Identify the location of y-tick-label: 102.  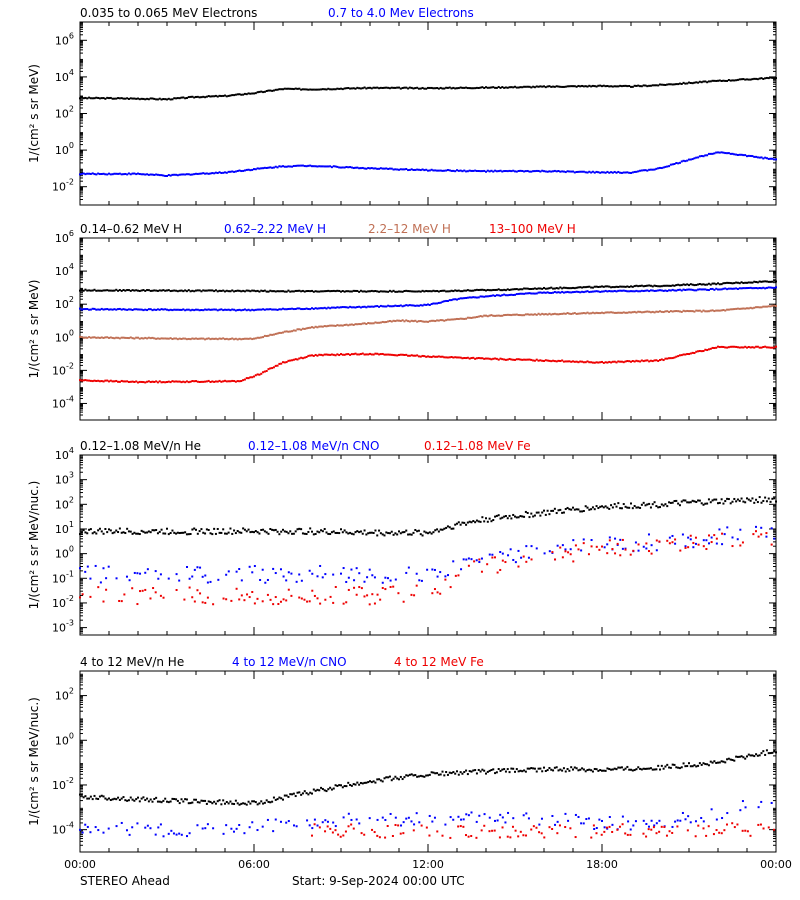
(64, 503).